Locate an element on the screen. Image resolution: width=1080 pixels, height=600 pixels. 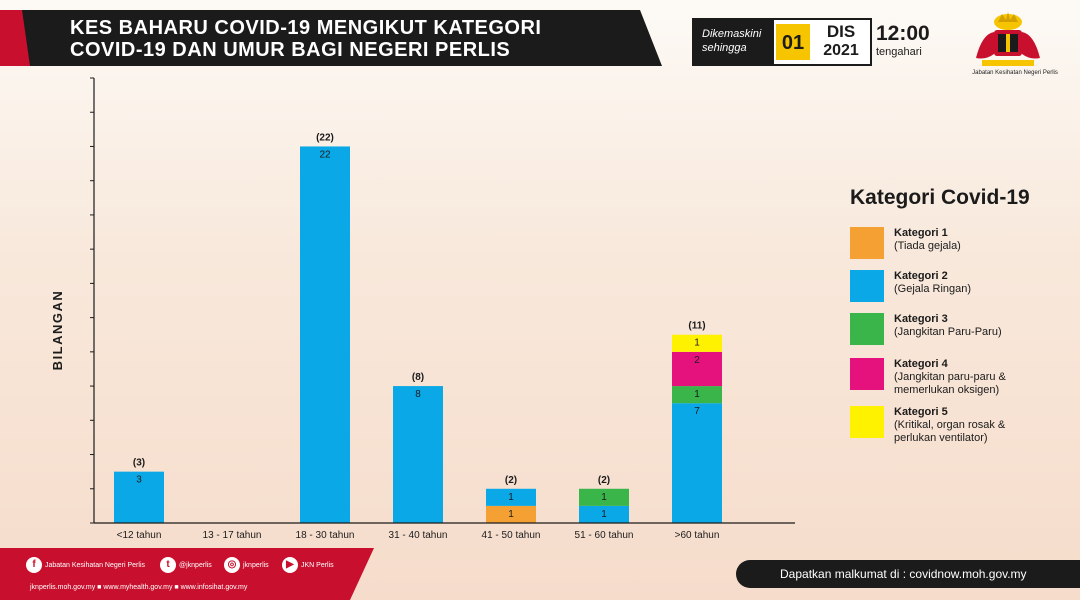
bar-total-label: (8) is located at coordinates (418, 377).